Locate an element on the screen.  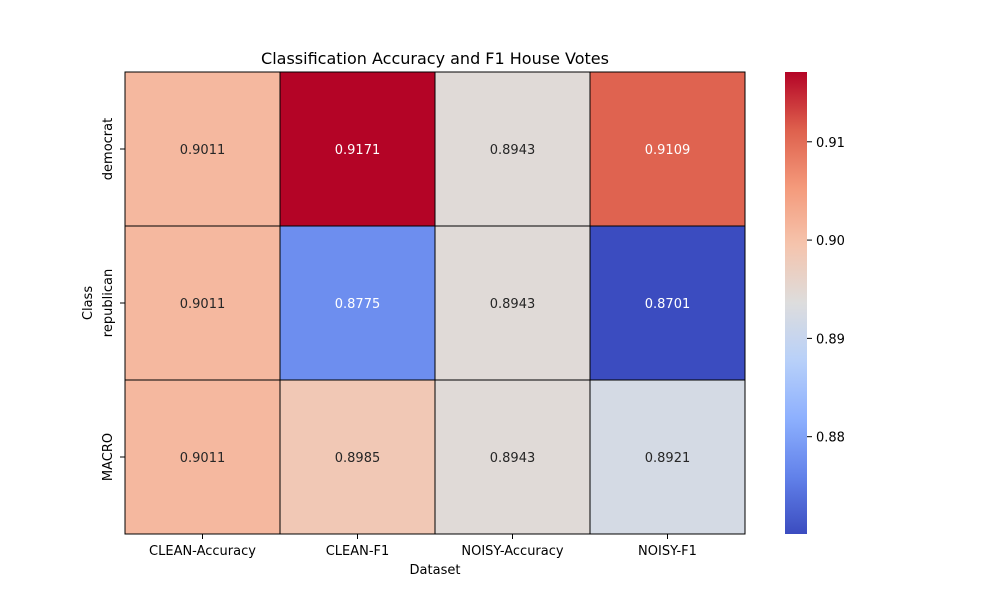
cell-value-label: 0.8701 is located at coordinates (668, 304).